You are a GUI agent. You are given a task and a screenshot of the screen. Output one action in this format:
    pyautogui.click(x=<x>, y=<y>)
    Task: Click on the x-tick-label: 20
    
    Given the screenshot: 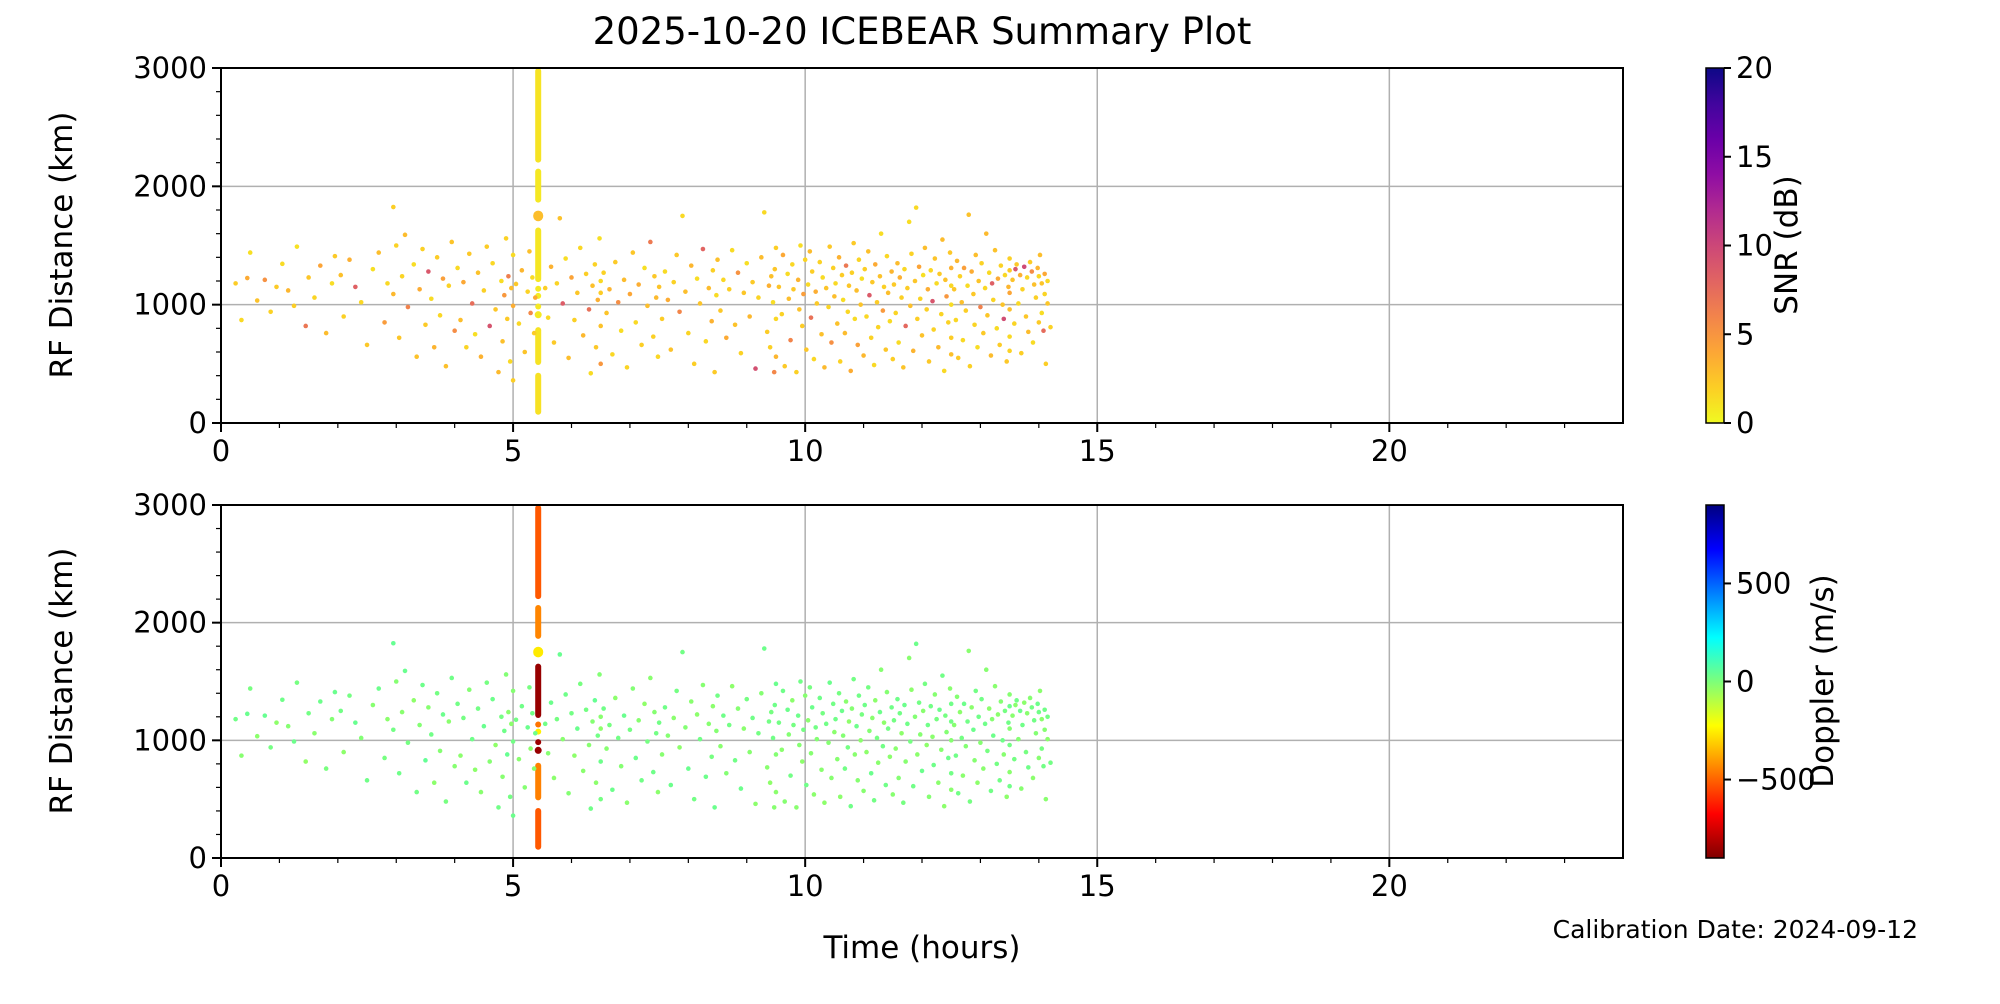 What is the action you would take?
    pyautogui.click(x=1389, y=886)
    